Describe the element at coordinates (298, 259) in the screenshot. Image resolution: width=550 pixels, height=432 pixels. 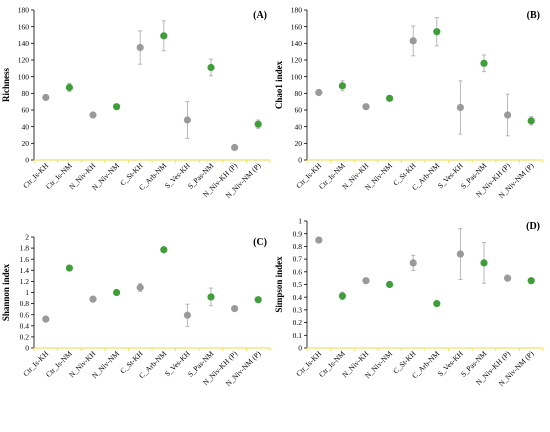
I see `y-tick-label: 0.7` at that location.